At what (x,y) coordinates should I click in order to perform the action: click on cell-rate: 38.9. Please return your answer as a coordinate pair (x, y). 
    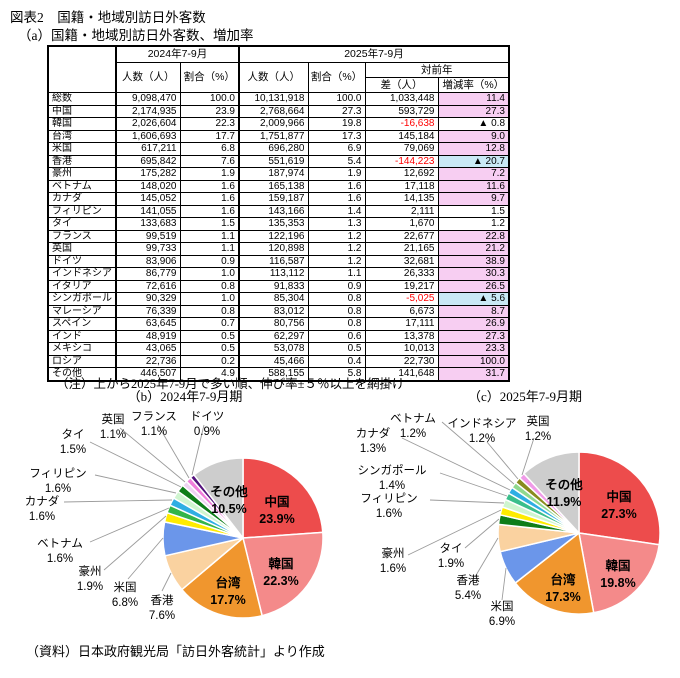
    Looking at the image, I should click on (473, 261).